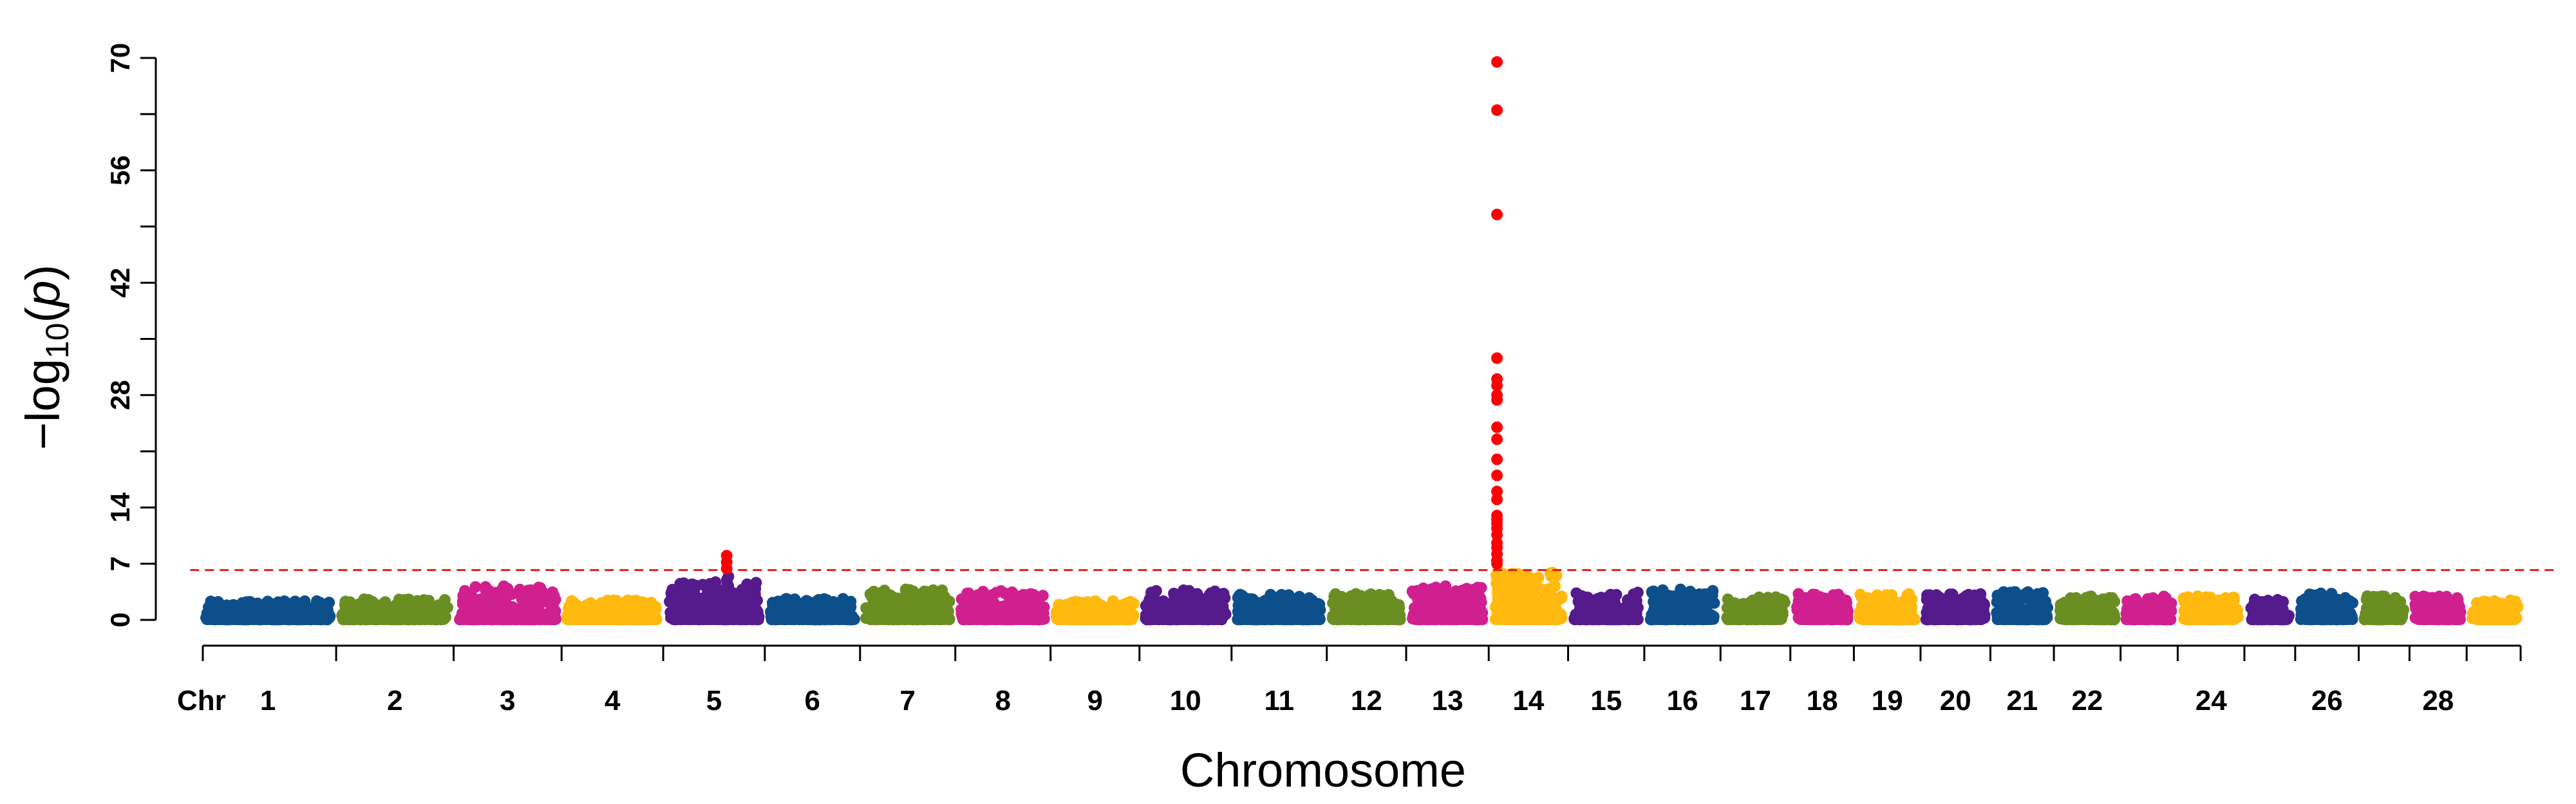 The height and width of the screenshot is (804, 2576). Describe the element at coordinates (907, 616) in the screenshot. I see `chromosome-7-base-band` at that location.